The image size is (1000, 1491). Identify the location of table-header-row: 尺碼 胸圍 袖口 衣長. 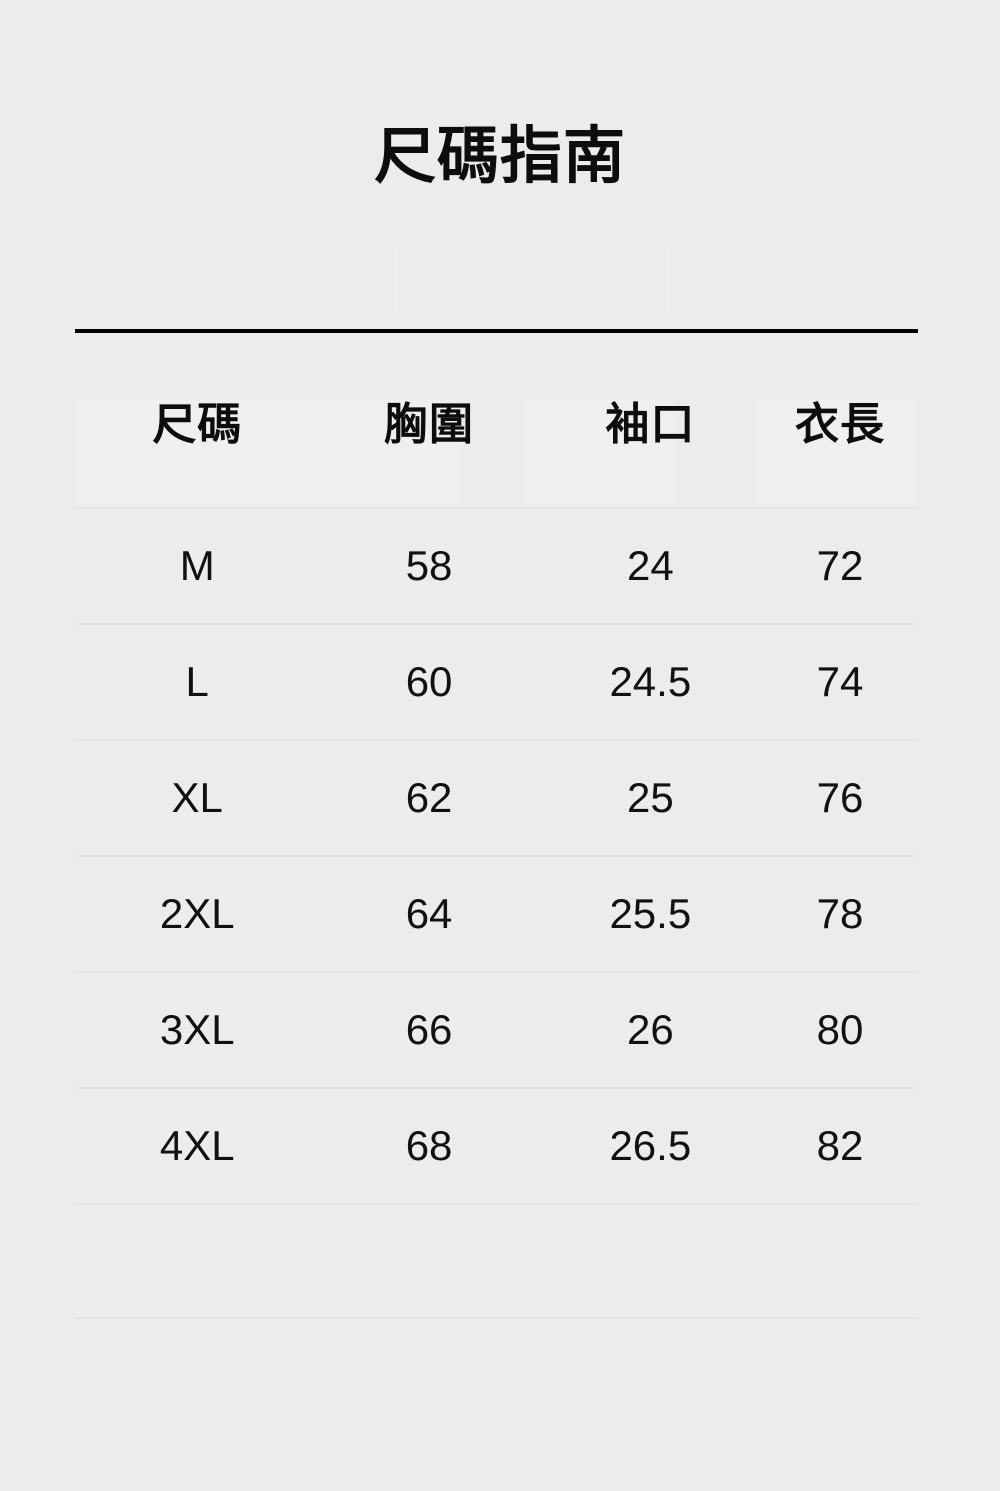
(496, 421).